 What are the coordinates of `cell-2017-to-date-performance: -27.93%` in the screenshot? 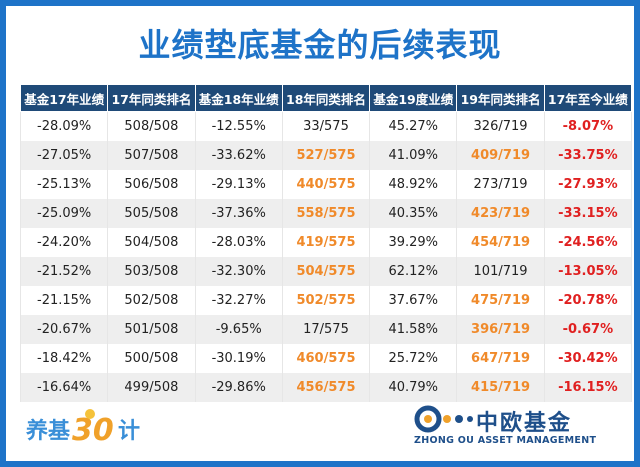 It's located at (588, 184).